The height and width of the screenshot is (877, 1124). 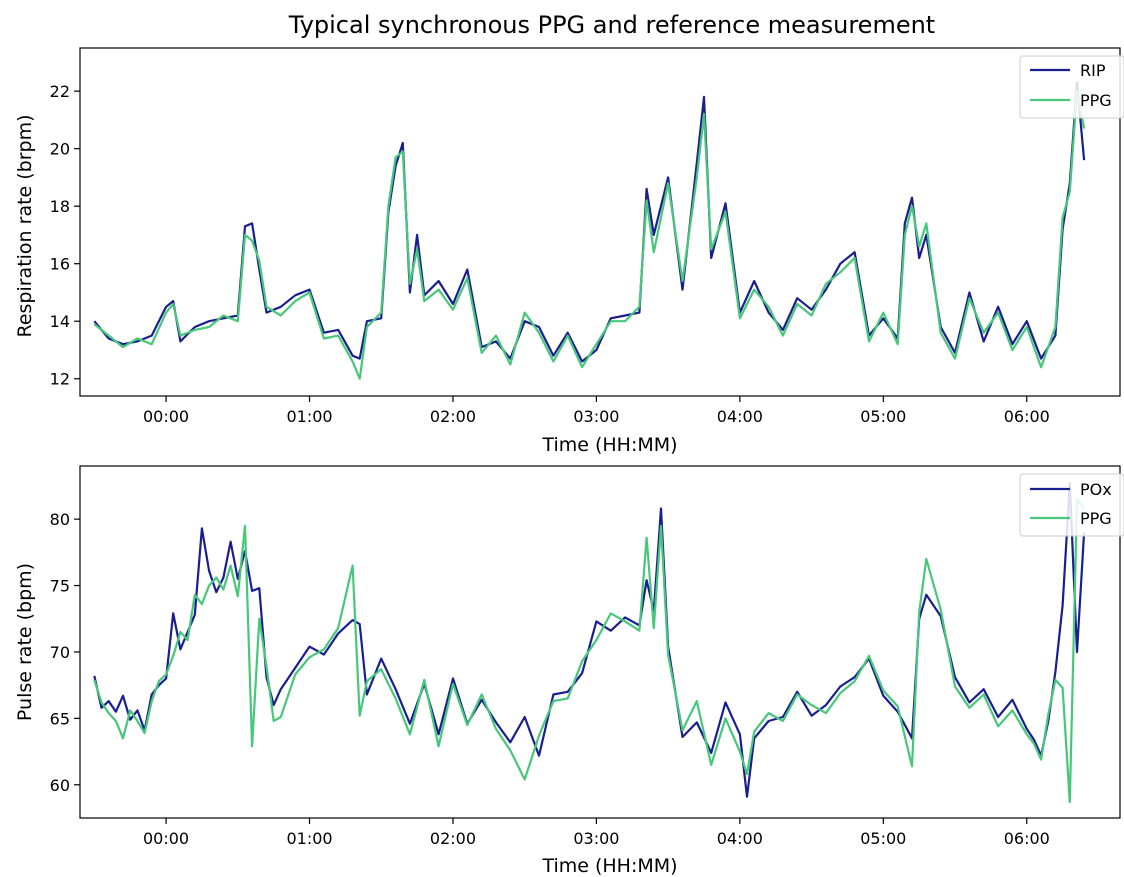 I want to click on pulse-x-tick-label: 00:00, so click(x=166, y=838).